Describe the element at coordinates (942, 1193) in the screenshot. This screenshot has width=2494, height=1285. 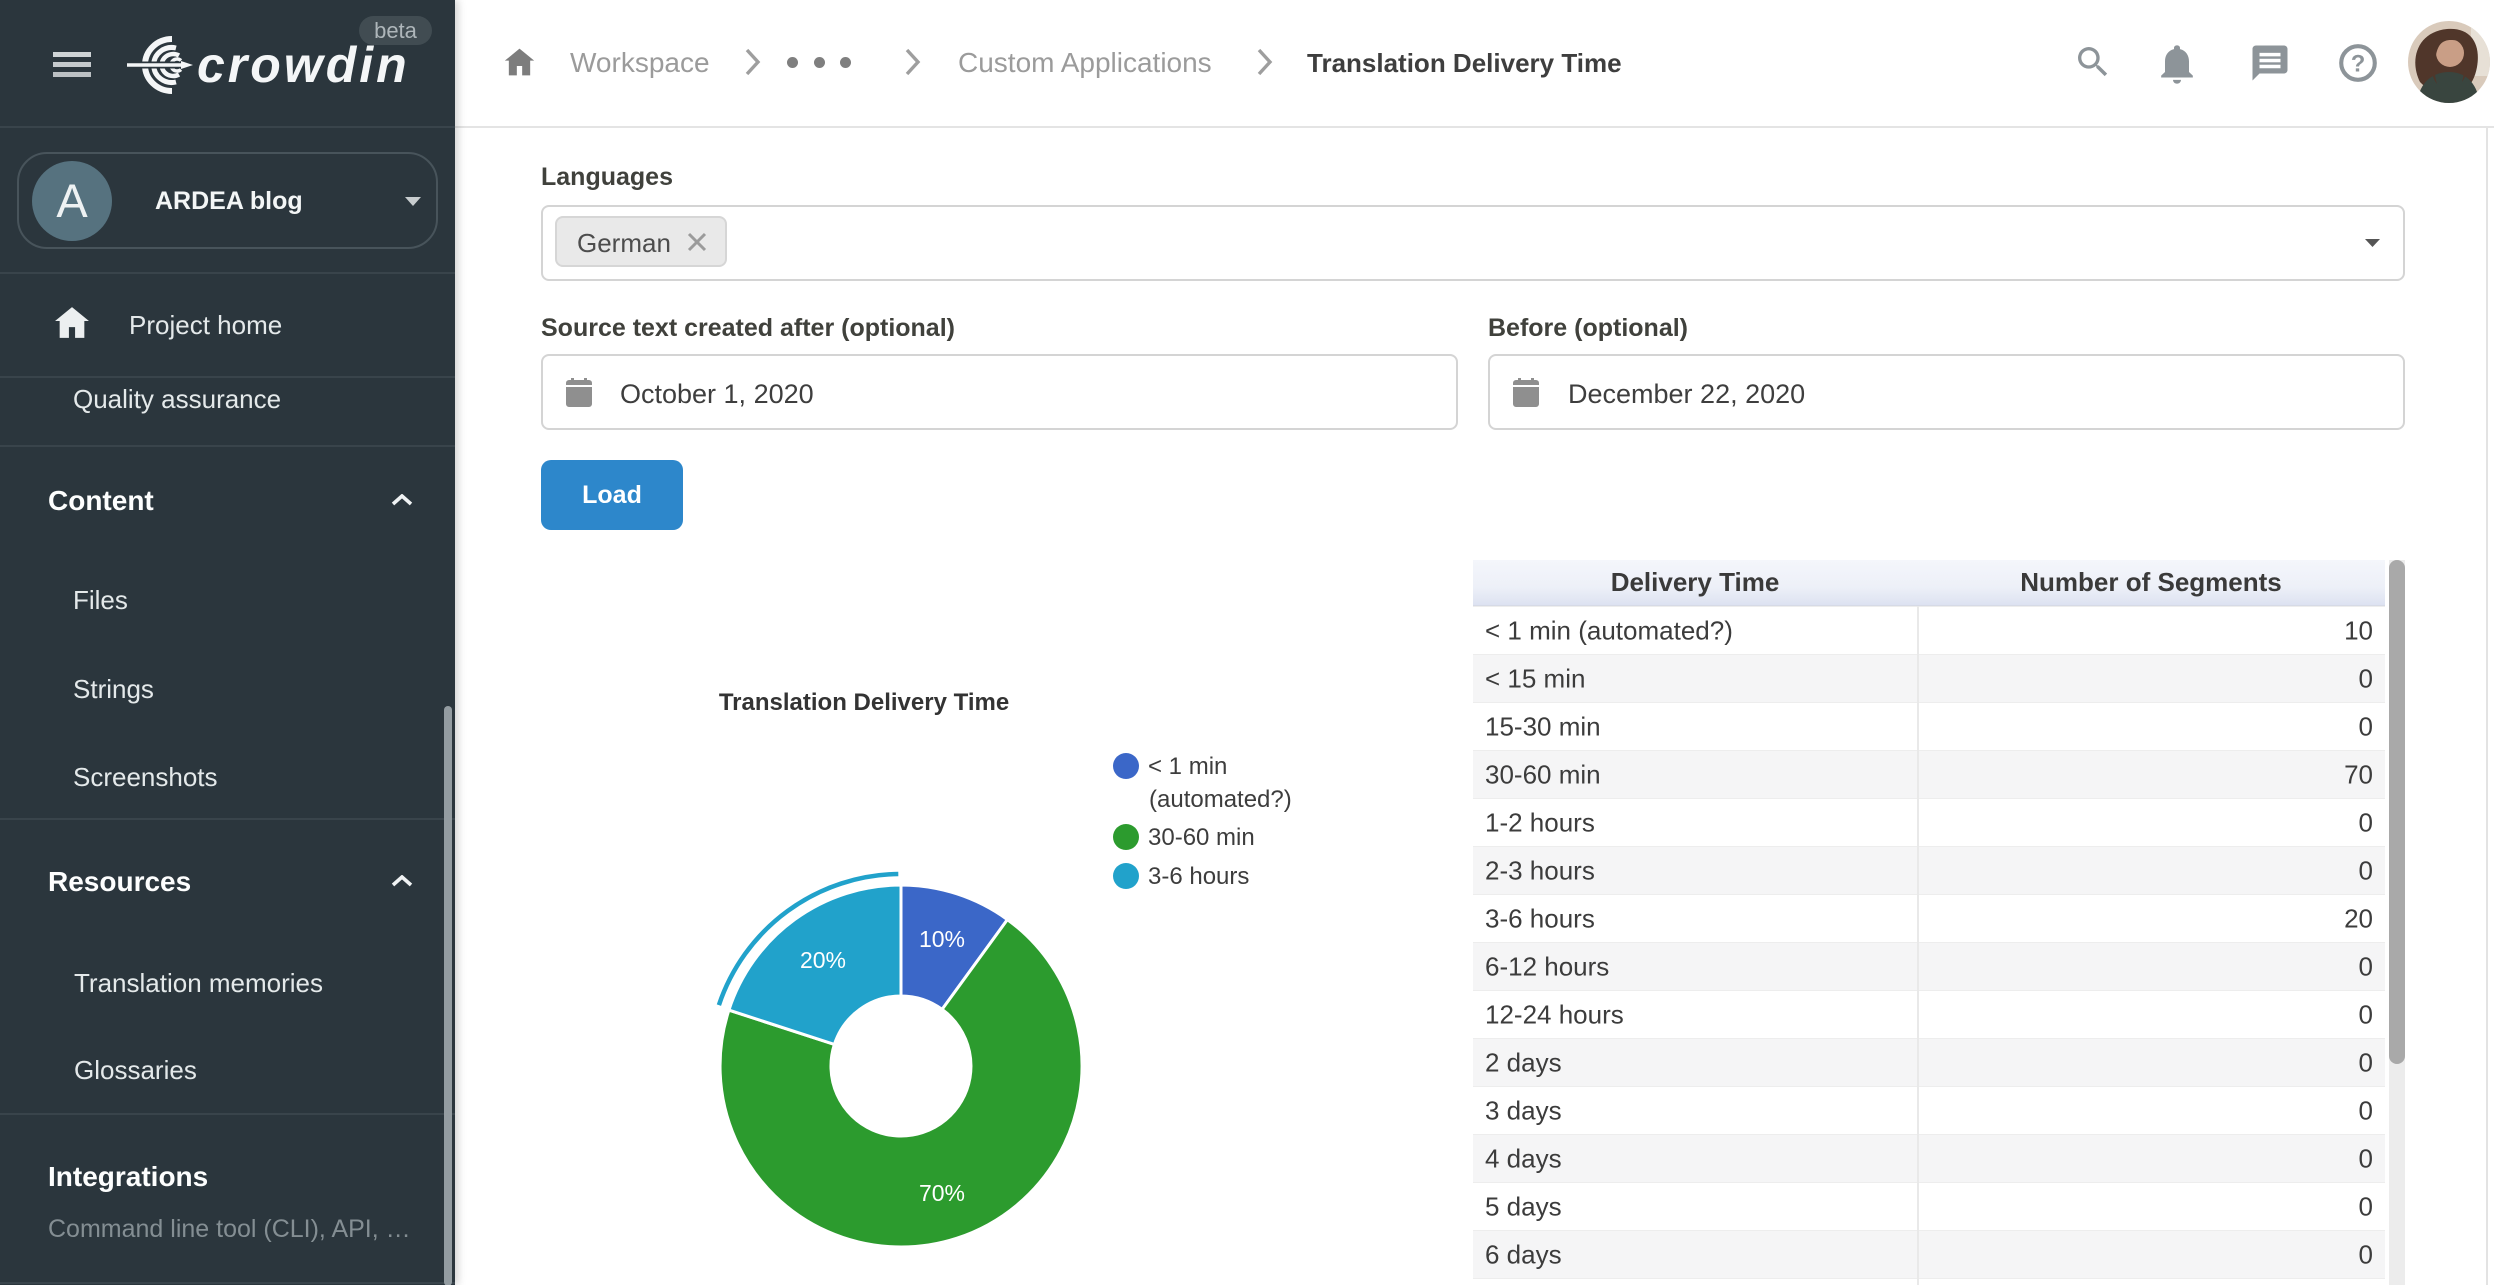
I see `svg-text: 70%` at that location.